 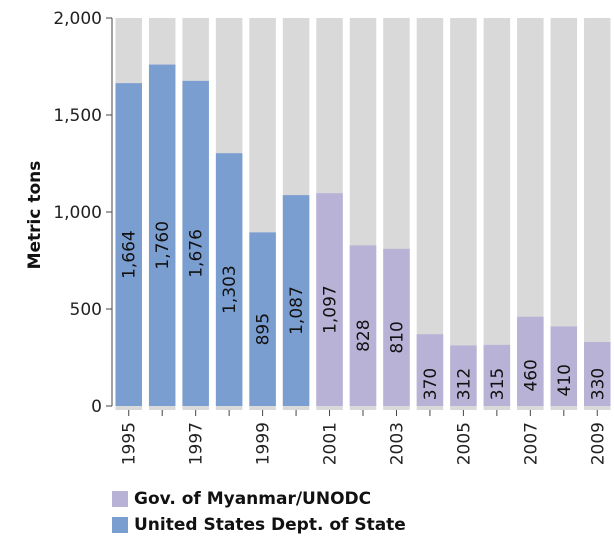 What do you see at coordinates (397, 337) in the screenshot?
I see `data-label-2003: 810` at bounding box center [397, 337].